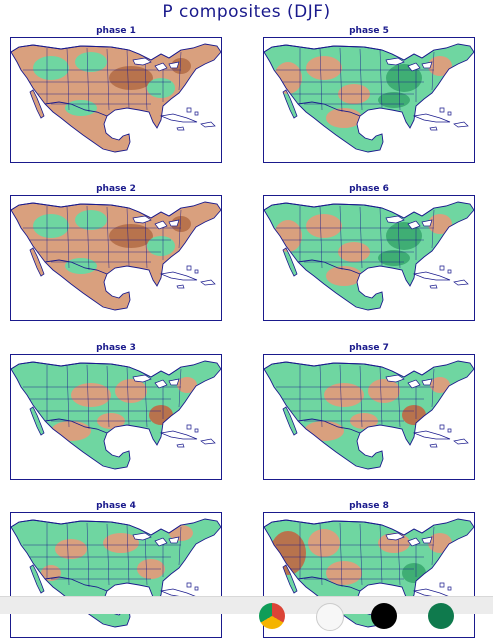  Describe the element at coordinates (384, 616) in the screenshot. I see `threads-icon` at that location.